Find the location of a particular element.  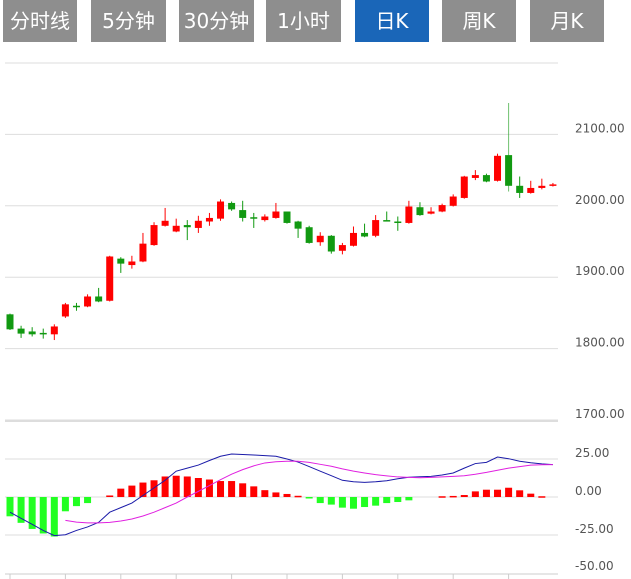

y-tick-label: 2000.00 is located at coordinates (600, 200).